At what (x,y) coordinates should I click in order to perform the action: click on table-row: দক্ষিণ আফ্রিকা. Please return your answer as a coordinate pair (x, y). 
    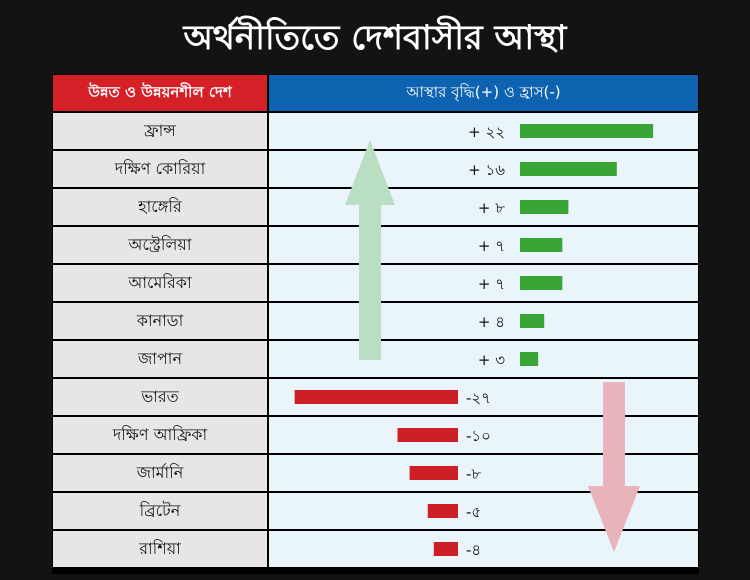
    Looking at the image, I should click on (375, 435).